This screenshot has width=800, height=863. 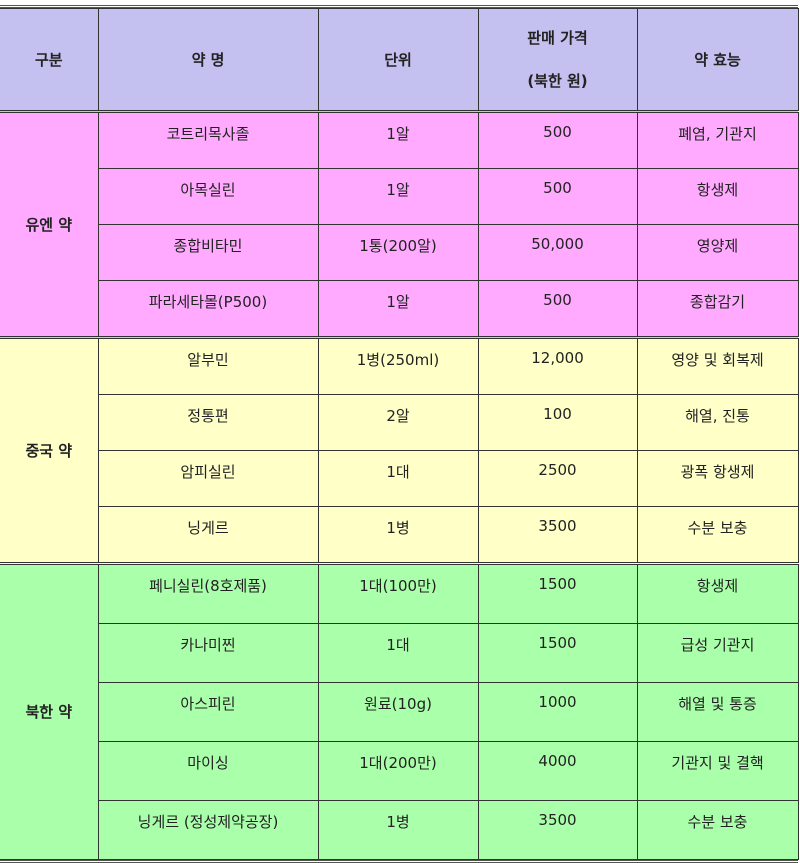 I want to click on cell-name: 페니실린(8호제품), so click(x=208, y=593).